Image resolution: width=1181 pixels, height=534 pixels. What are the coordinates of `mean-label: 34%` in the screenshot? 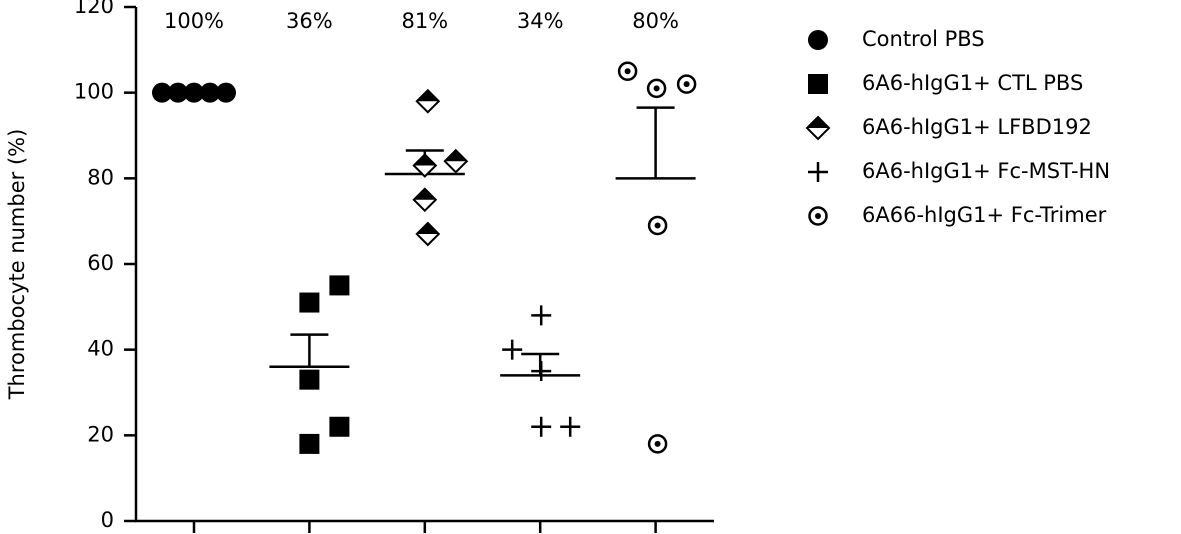 It's located at (540, 21).